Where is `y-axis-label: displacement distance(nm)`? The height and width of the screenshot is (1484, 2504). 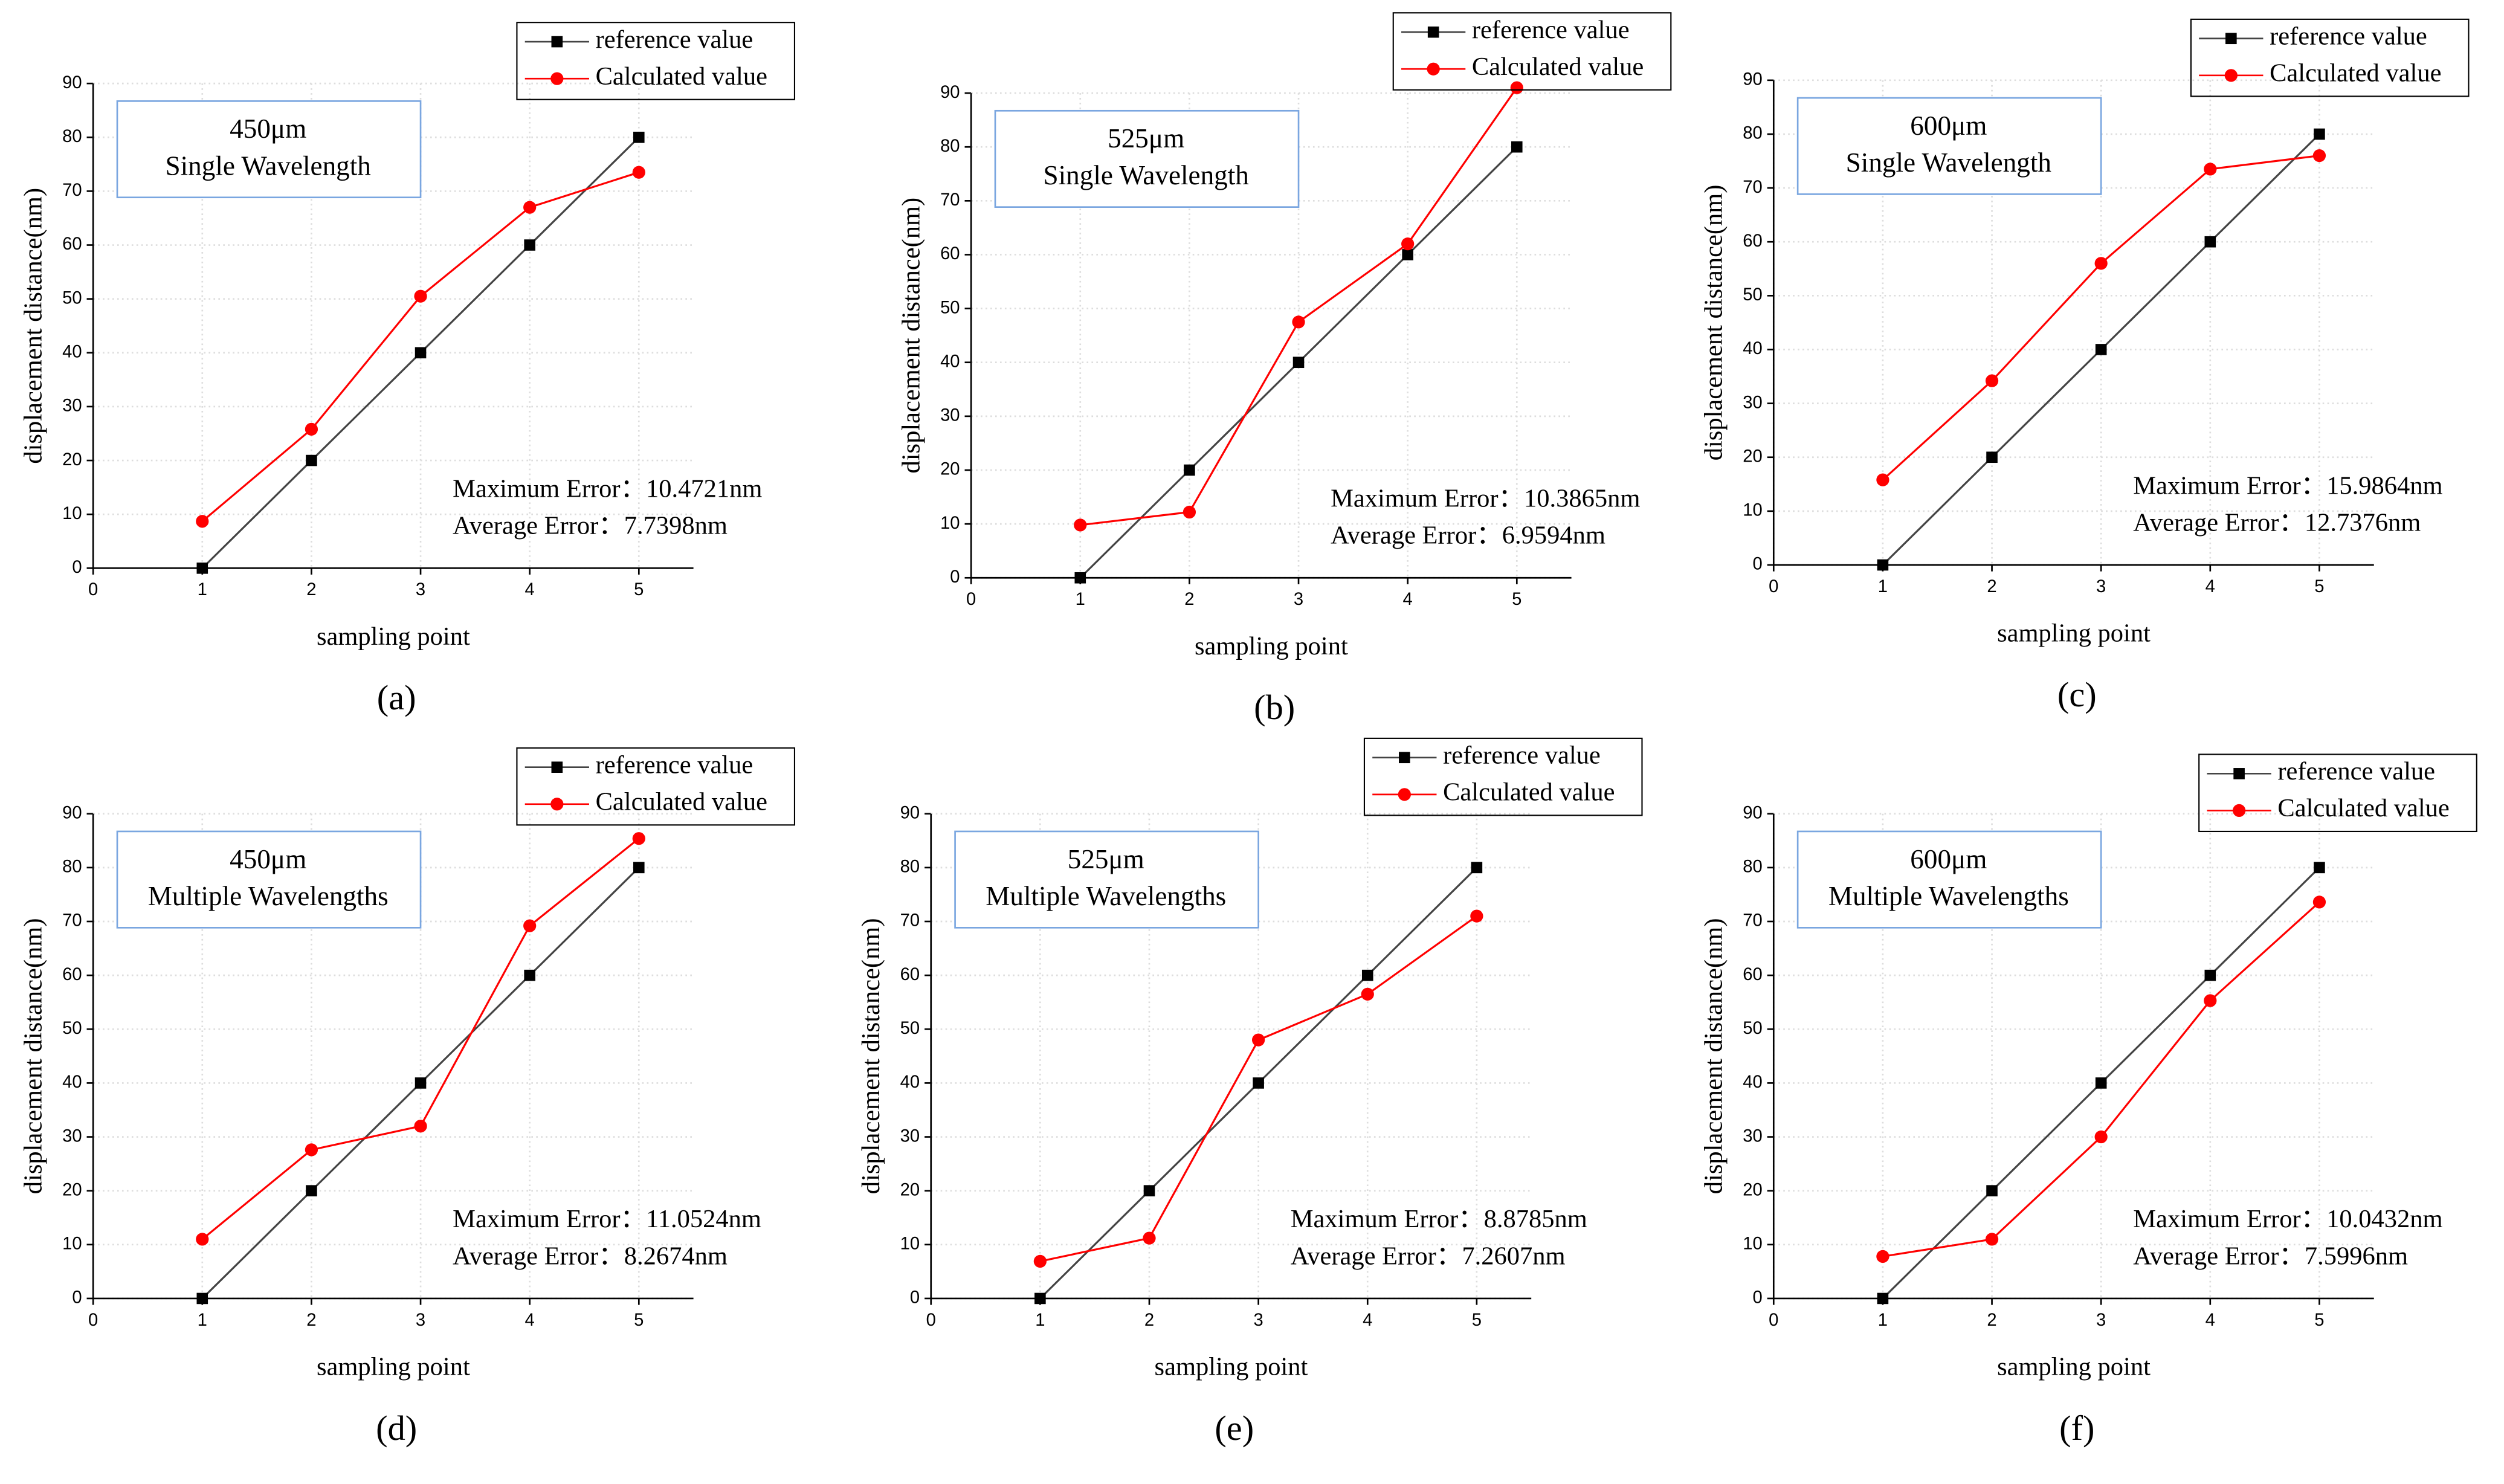 y-axis-label: displacement distance(nm) is located at coordinates (33, 1056).